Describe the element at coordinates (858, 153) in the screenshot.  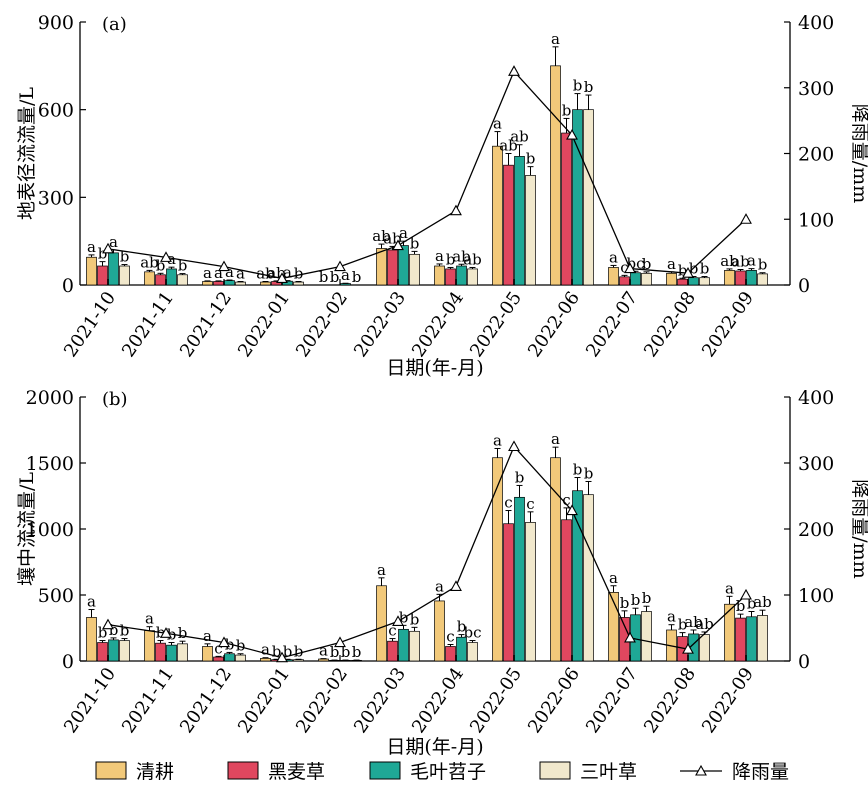
I see `y2-axis-title: 降雨量/mm` at that location.